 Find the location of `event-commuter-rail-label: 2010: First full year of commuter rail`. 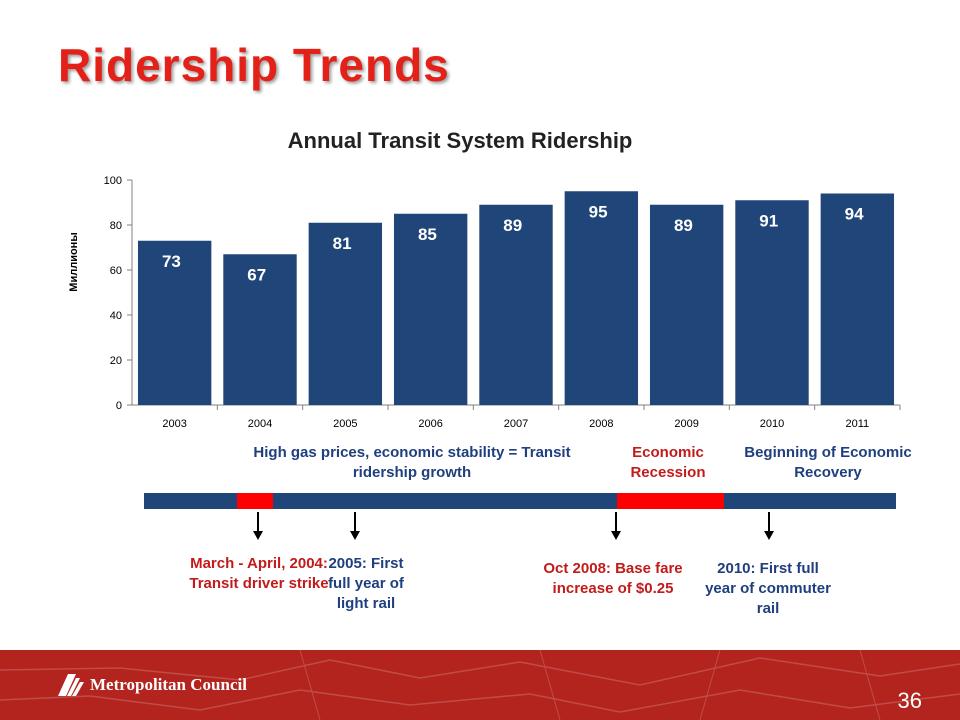

event-commuter-rail-label: 2010: First full year of commuter rail is located at coordinates (768, 588).